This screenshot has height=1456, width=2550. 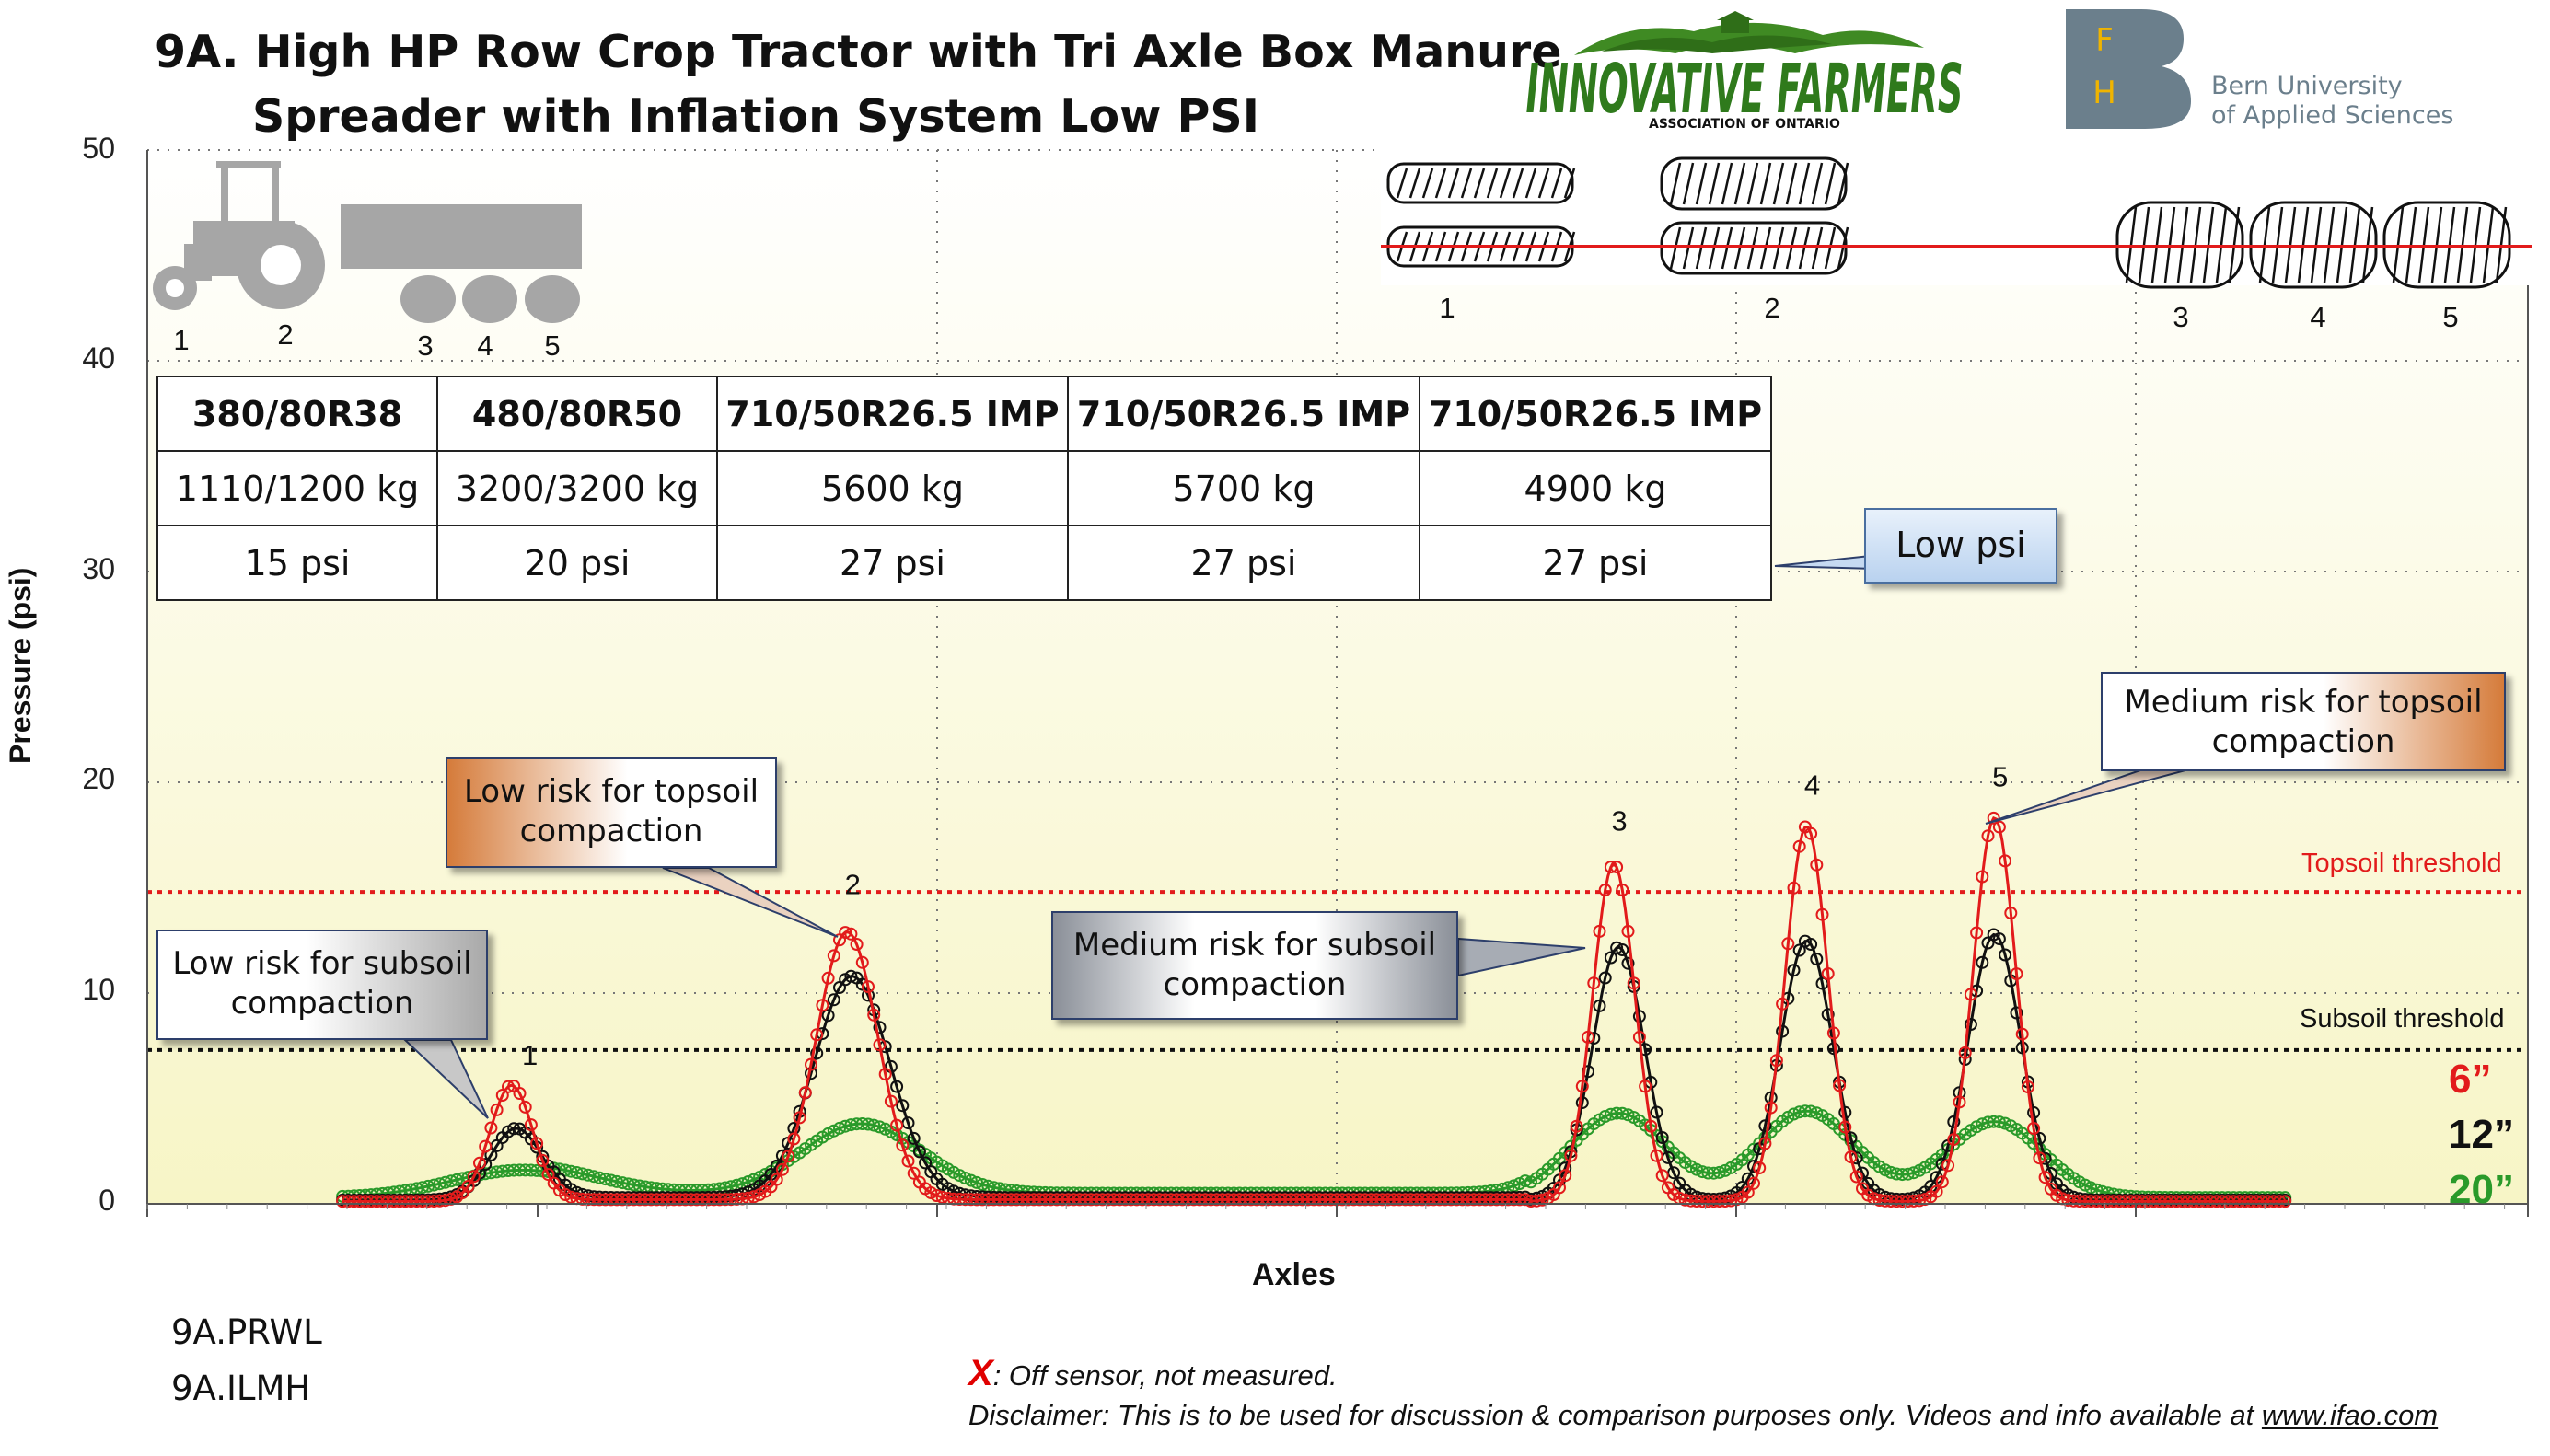 What do you see at coordinates (892, 488) in the screenshot?
I see `load-cell: 5600 kg` at bounding box center [892, 488].